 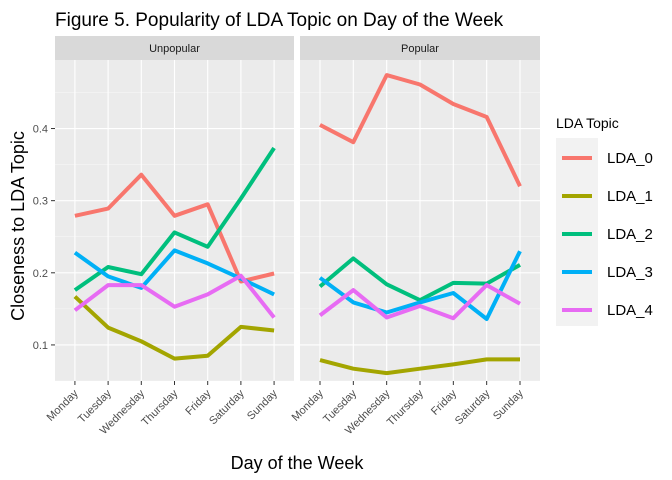 I want to click on legend-item-lda-0: LDA_0, so click(x=607, y=158).